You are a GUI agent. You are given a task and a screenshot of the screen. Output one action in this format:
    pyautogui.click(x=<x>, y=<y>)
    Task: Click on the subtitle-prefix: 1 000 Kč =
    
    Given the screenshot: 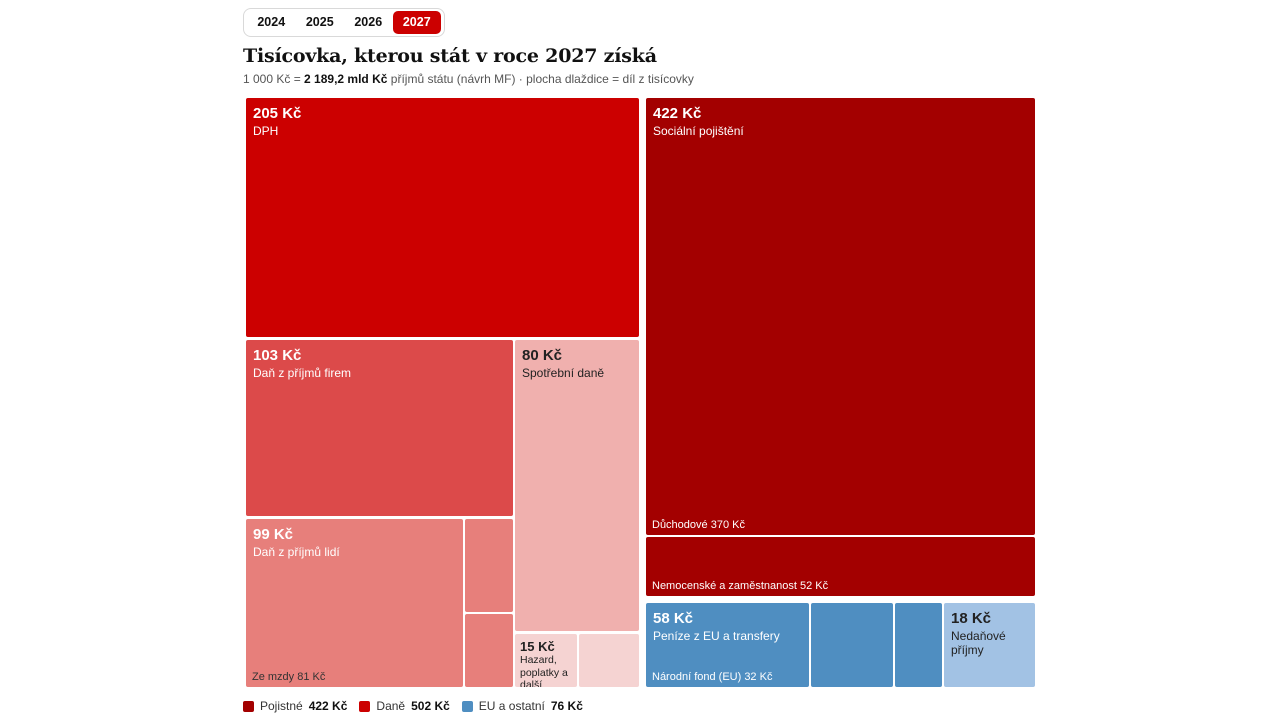 What is the action you would take?
    pyautogui.click(x=274, y=79)
    